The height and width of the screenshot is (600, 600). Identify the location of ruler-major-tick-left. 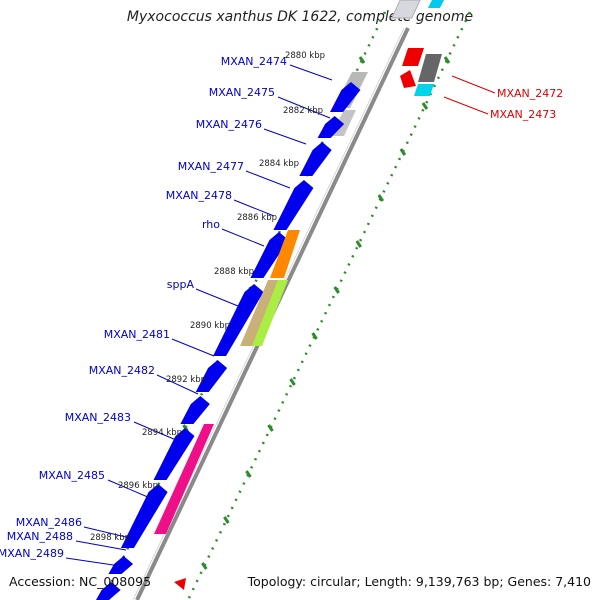
(362, 60).